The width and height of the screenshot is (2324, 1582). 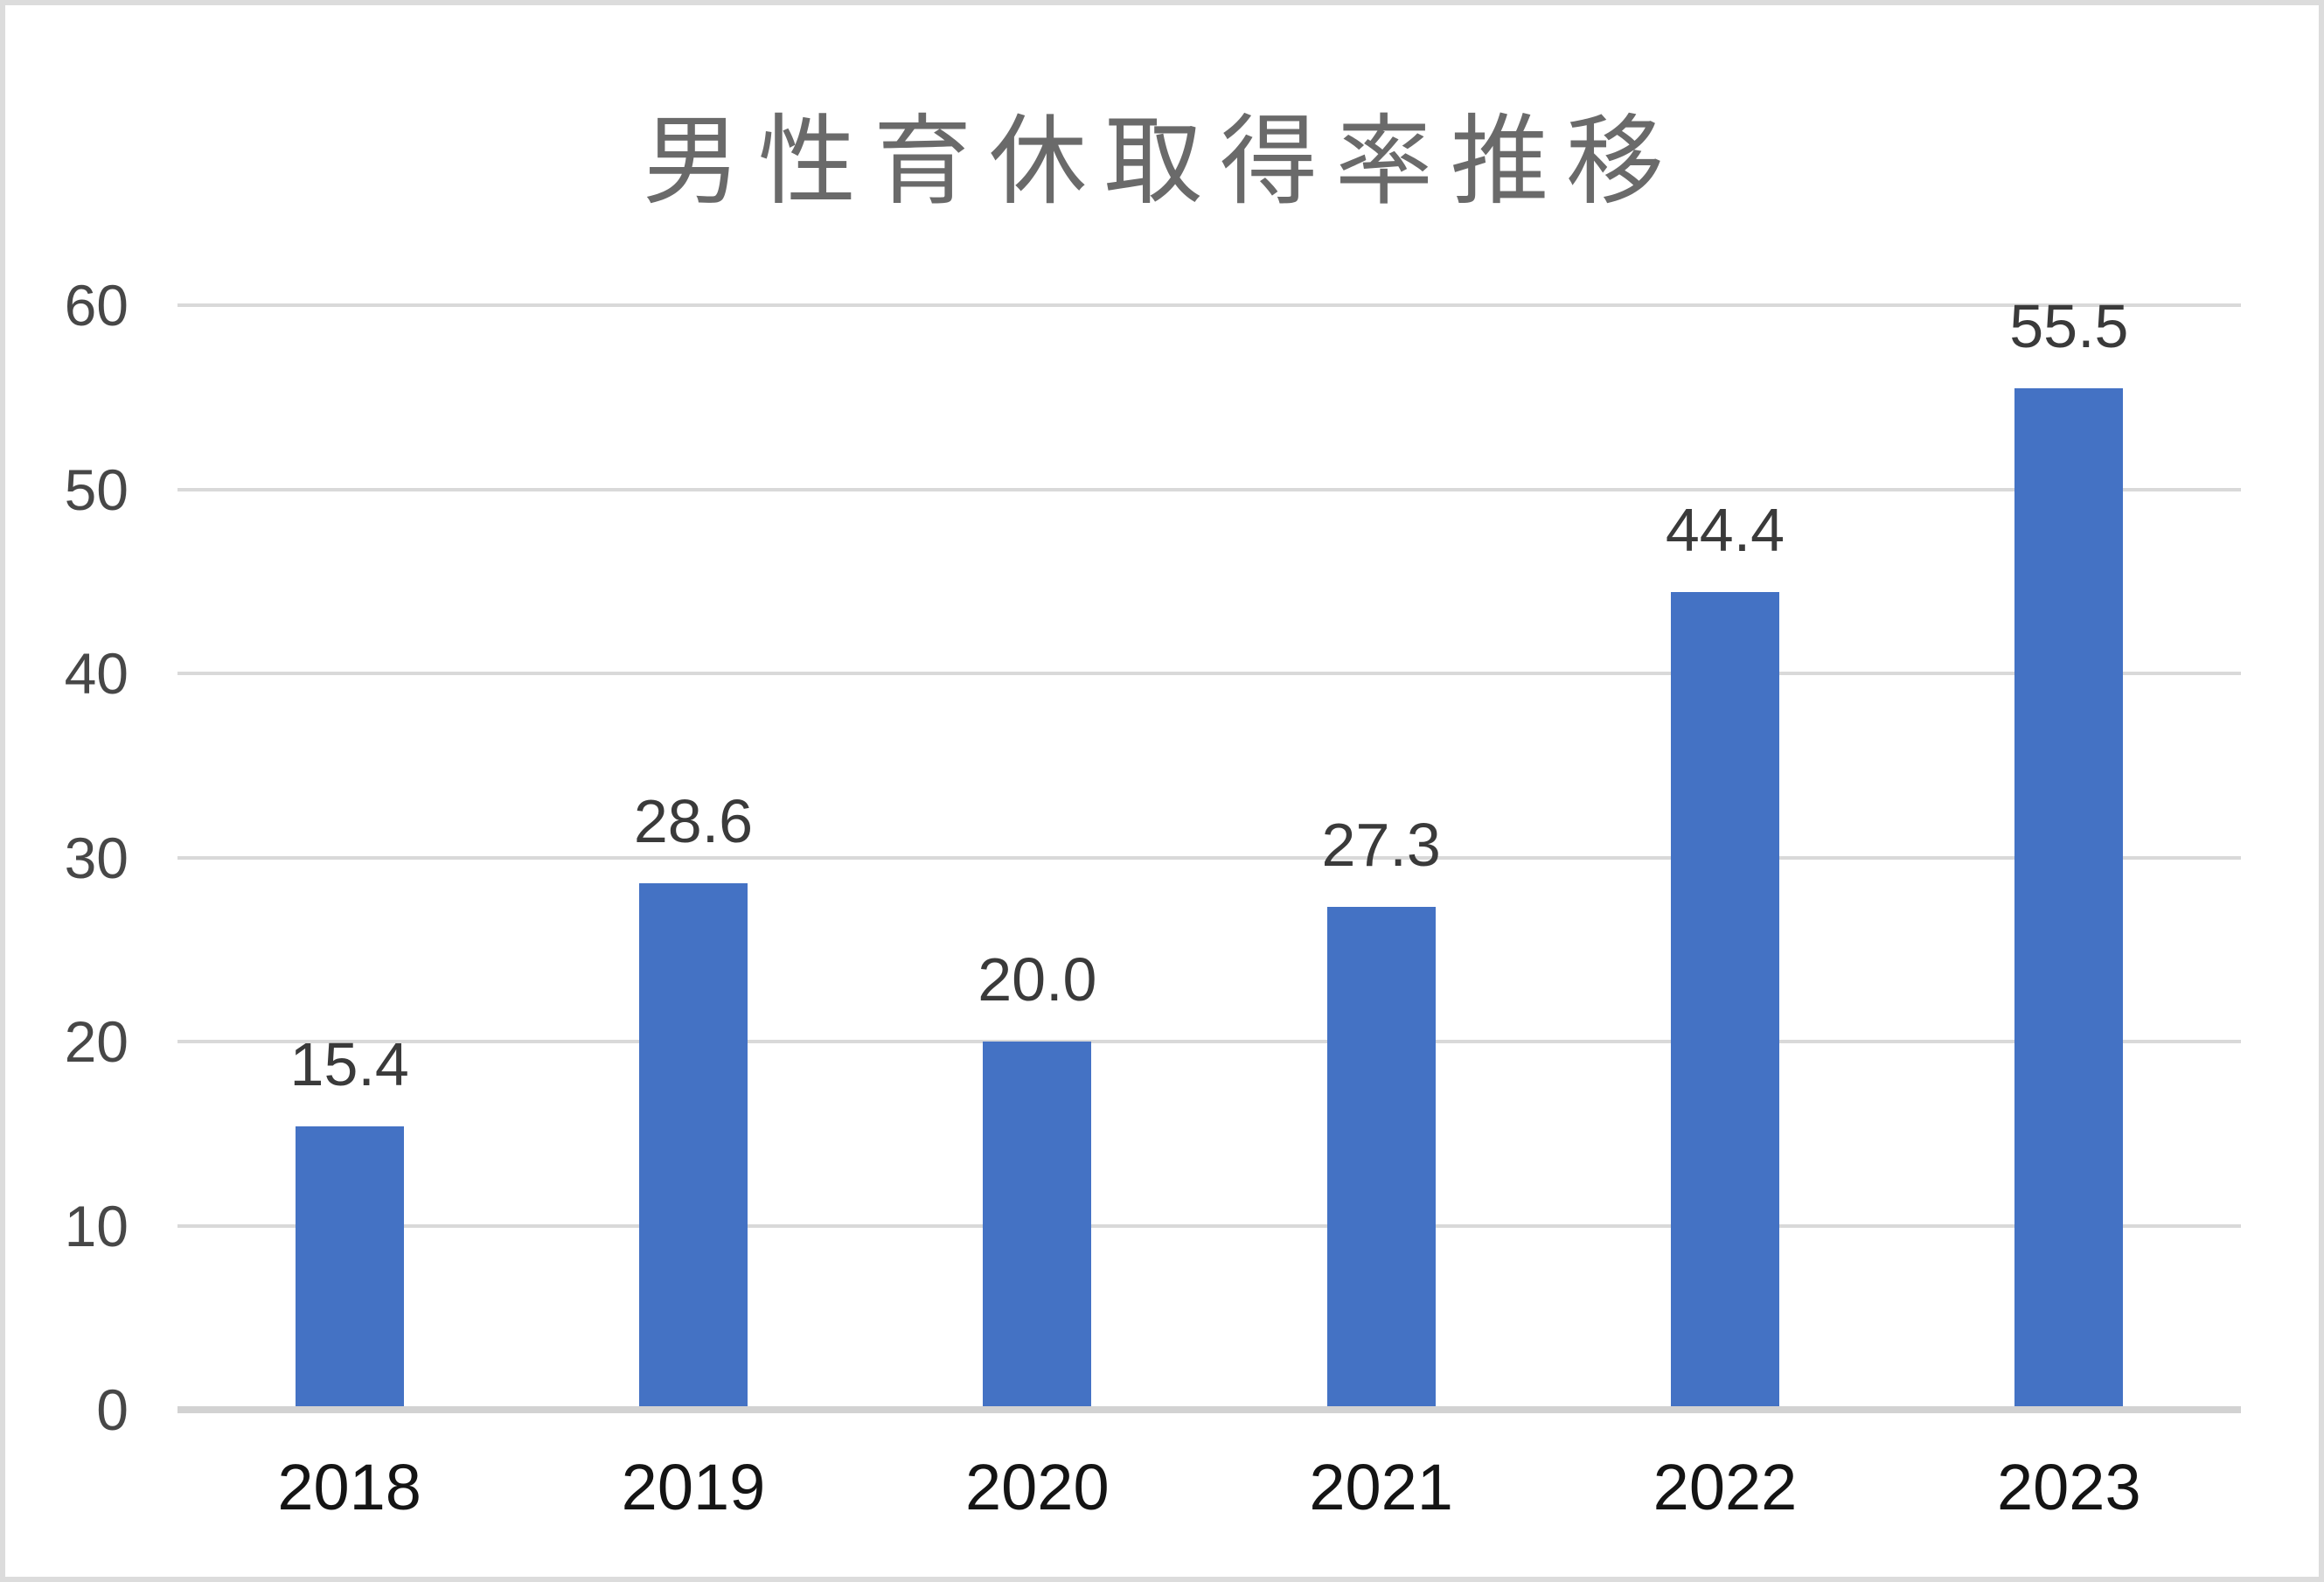 What do you see at coordinates (693, 1146) in the screenshot?
I see `bar-2019` at bounding box center [693, 1146].